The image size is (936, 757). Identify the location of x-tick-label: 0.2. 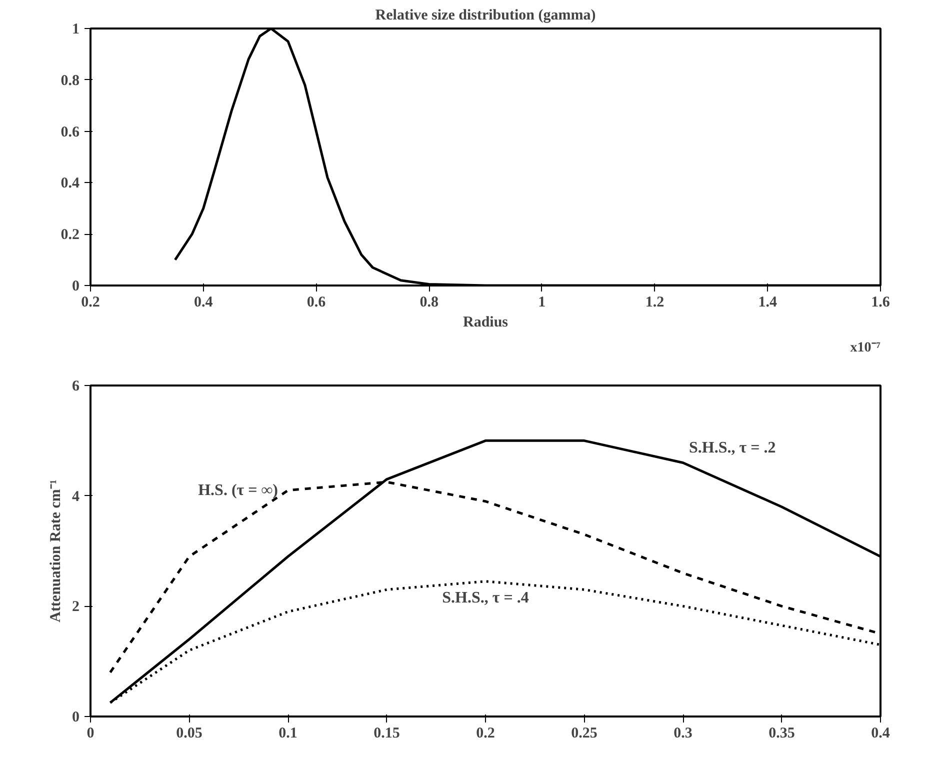
(485, 734).